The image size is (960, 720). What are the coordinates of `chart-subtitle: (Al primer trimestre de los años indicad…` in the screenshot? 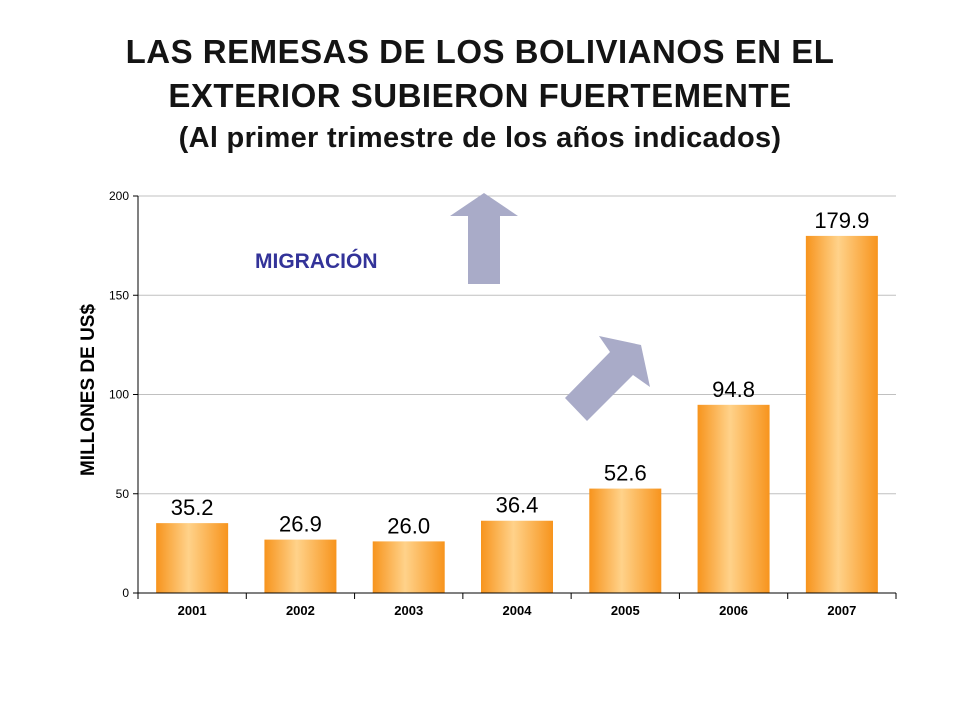 It's located at (480, 138).